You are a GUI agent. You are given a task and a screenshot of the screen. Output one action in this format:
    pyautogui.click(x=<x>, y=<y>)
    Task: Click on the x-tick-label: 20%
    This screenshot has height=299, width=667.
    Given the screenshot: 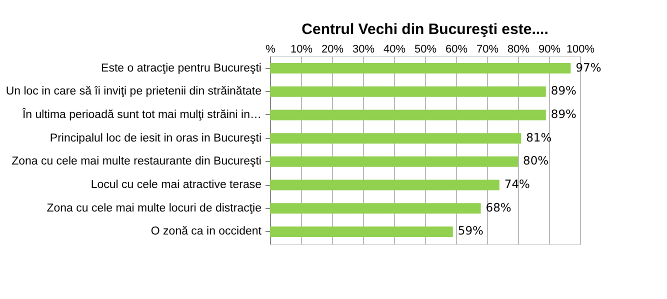 What is the action you would take?
    pyautogui.click(x=332, y=50)
    